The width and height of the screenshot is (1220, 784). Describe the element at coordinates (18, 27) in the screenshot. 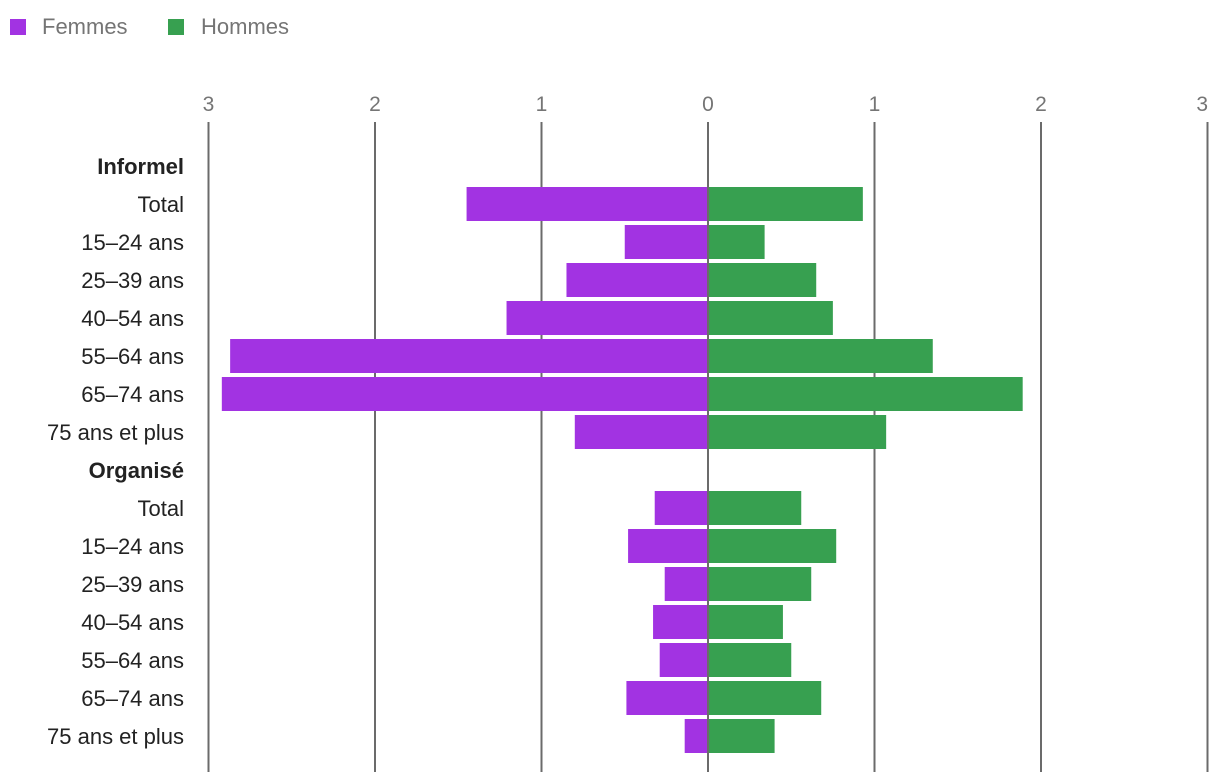

I see `legend-swatch-femmes` at that location.